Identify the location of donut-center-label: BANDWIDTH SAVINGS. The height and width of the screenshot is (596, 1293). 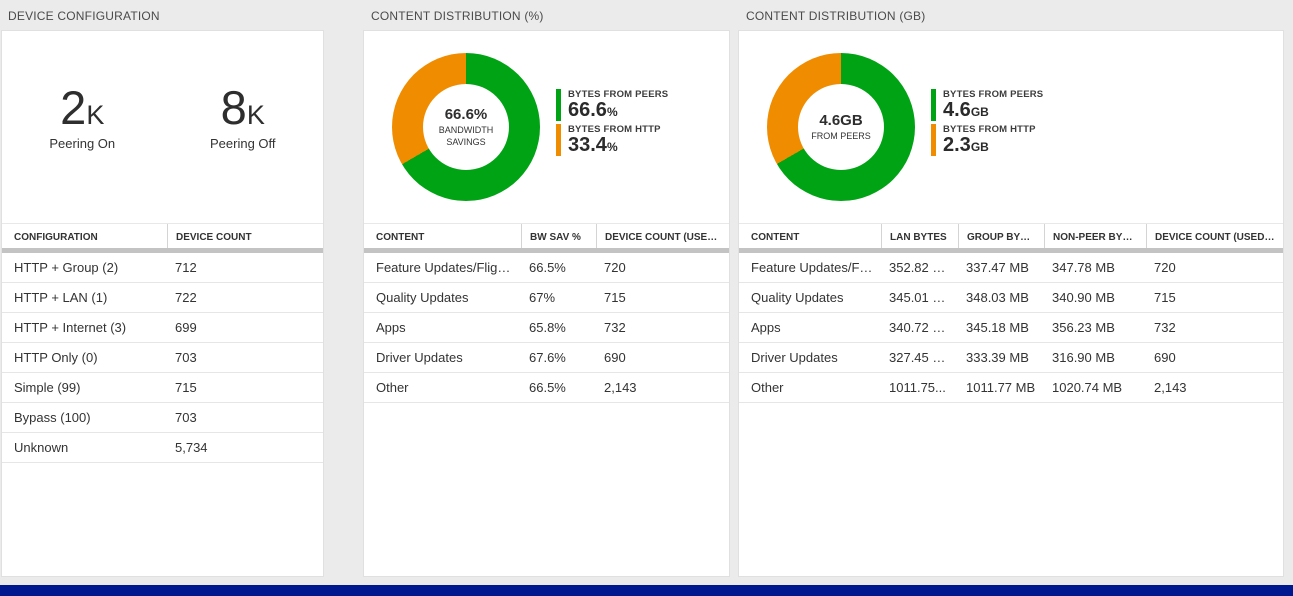
(466, 135).